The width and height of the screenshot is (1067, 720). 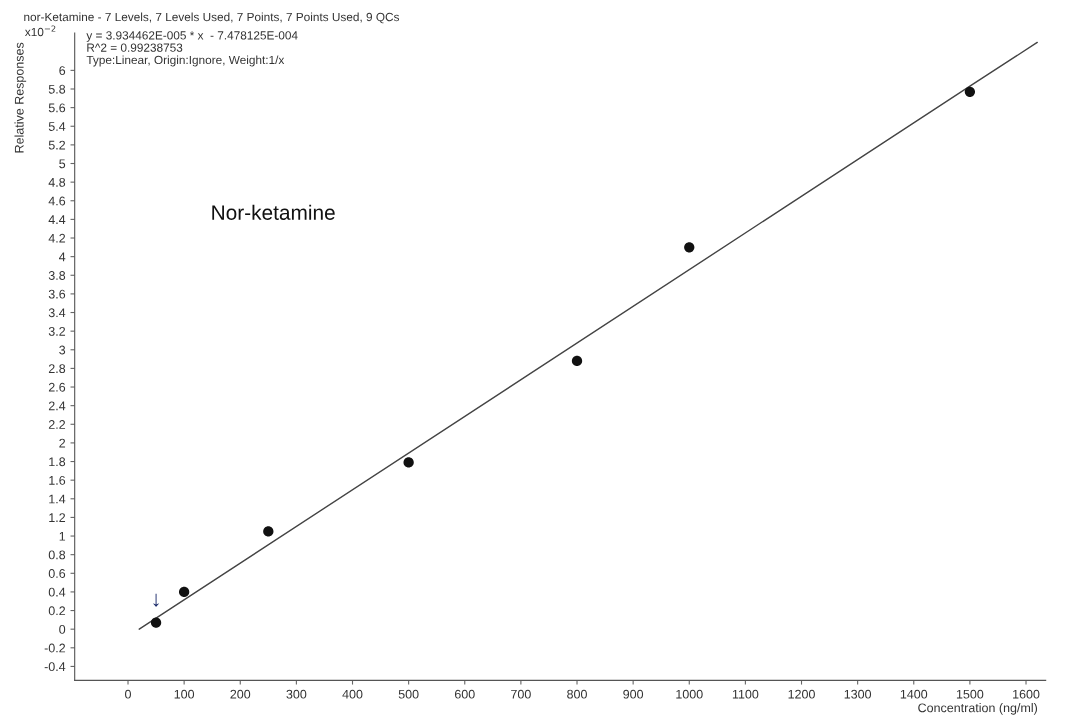 What do you see at coordinates (57, 369) in the screenshot?
I see `y-tick-label: 2.8` at bounding box center [57, 369].